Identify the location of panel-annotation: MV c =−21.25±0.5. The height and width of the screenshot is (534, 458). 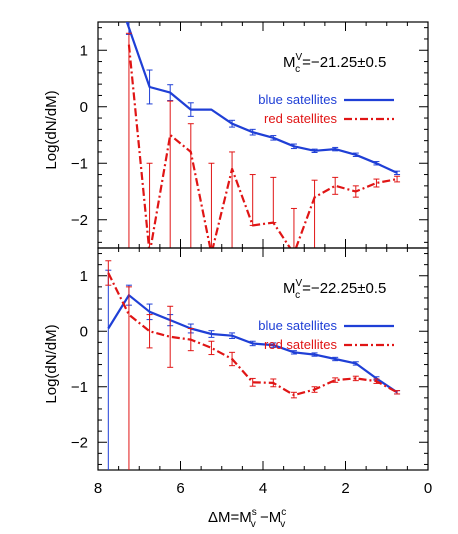
(334, 63).